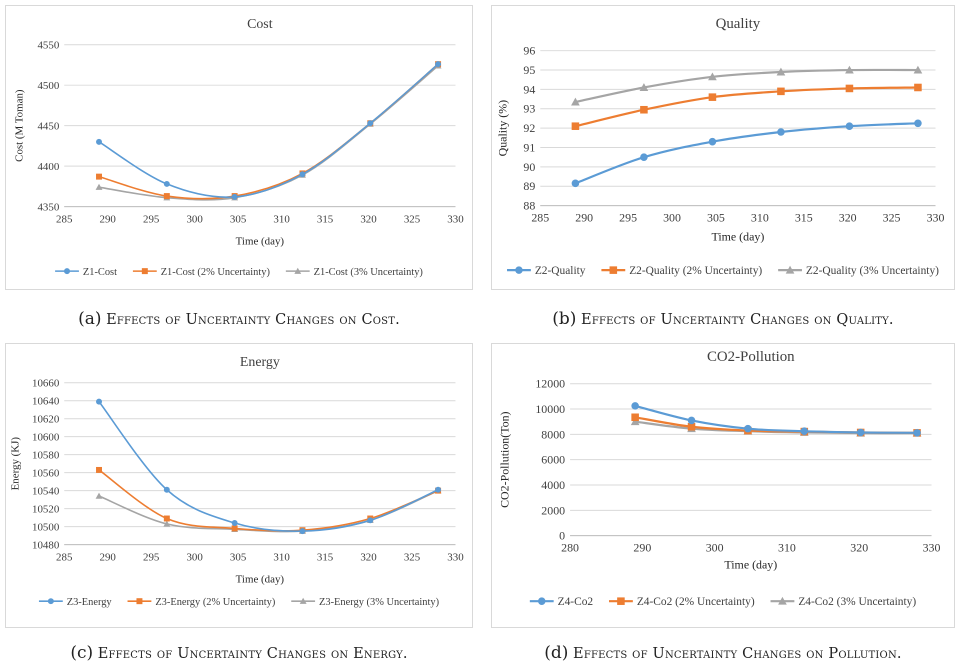  I want to click on legend-item: Z1-Cost (3% Uncertainty), so click(354, 272).